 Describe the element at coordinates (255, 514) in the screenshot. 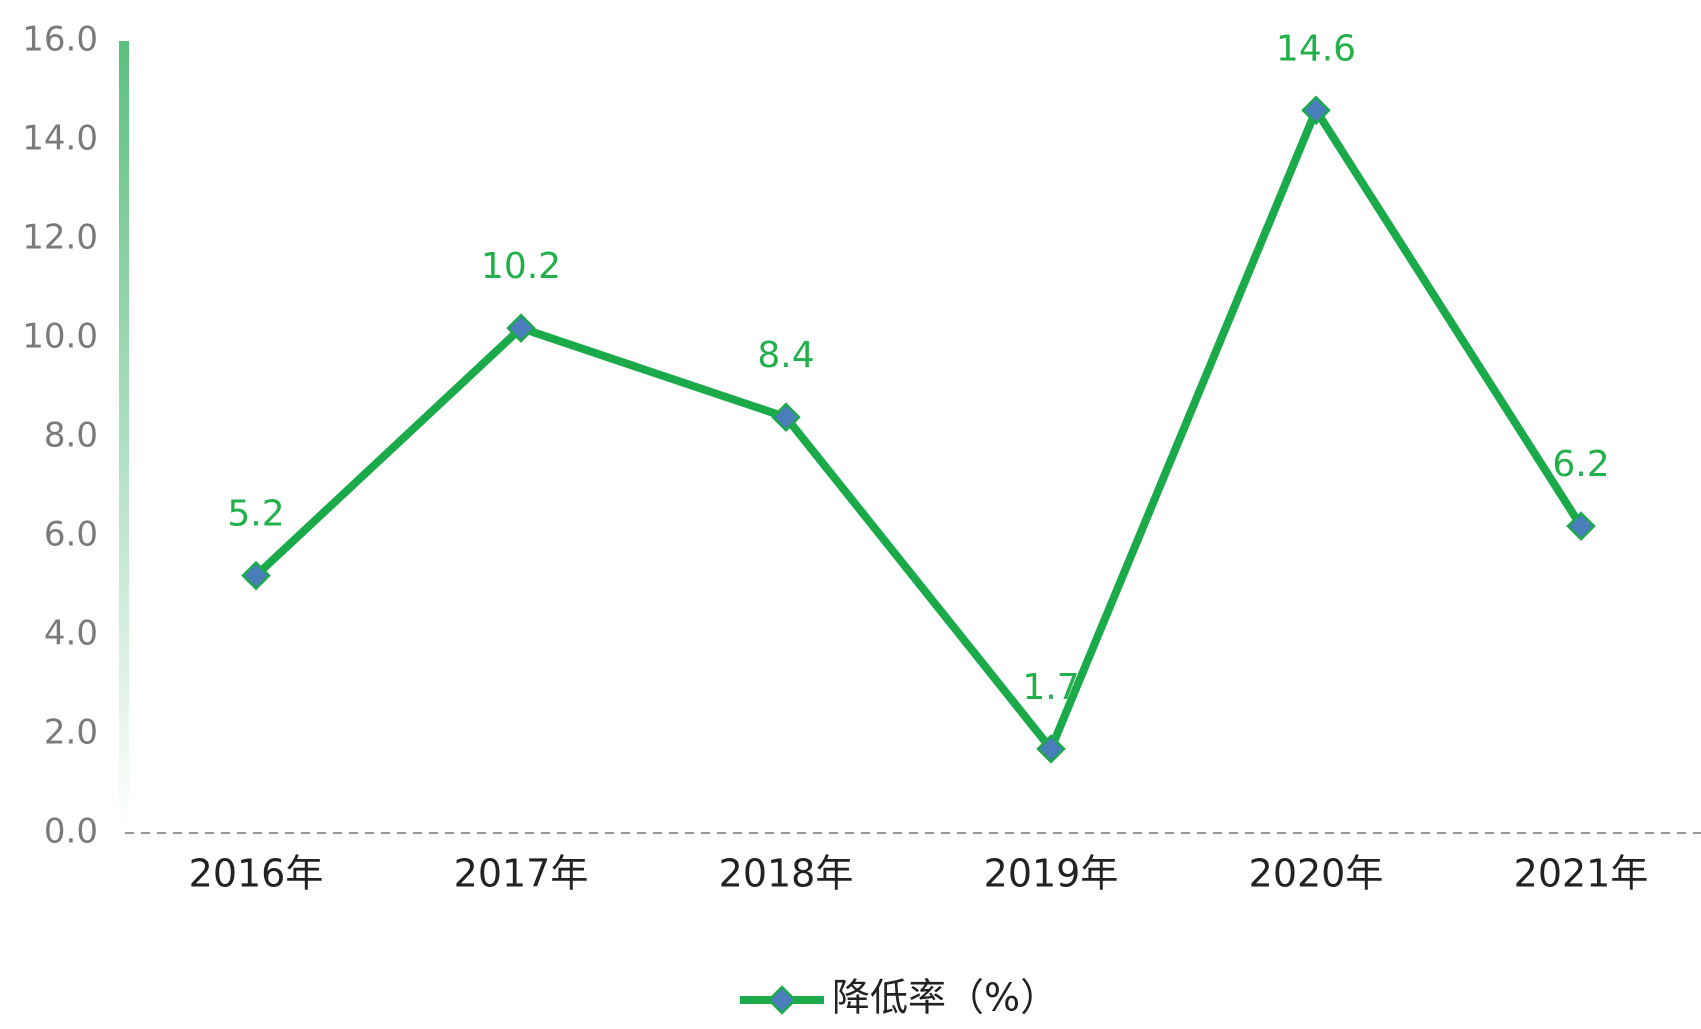

I see `data-label: 5.2` at that location.